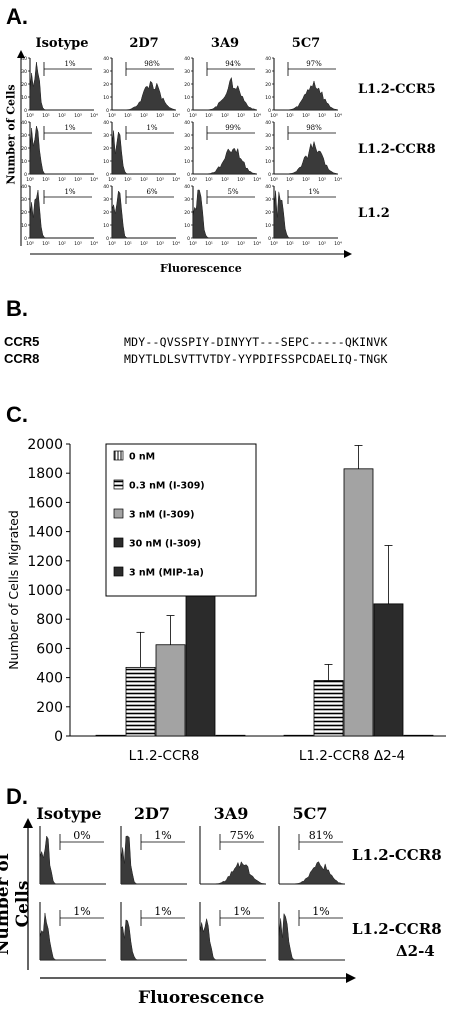  Describe the element at coordinates (310, 813) in the screenshot. I see `panel-d-column-title: 5C7` at that location.